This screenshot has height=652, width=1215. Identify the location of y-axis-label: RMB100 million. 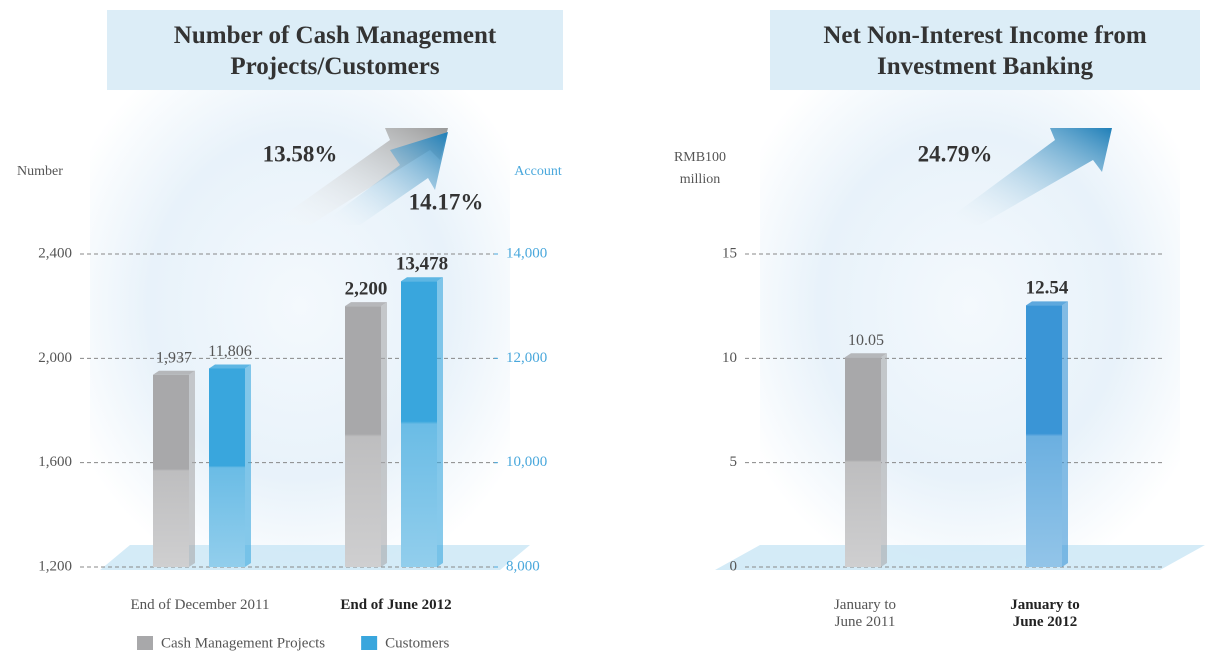
(700, 168).